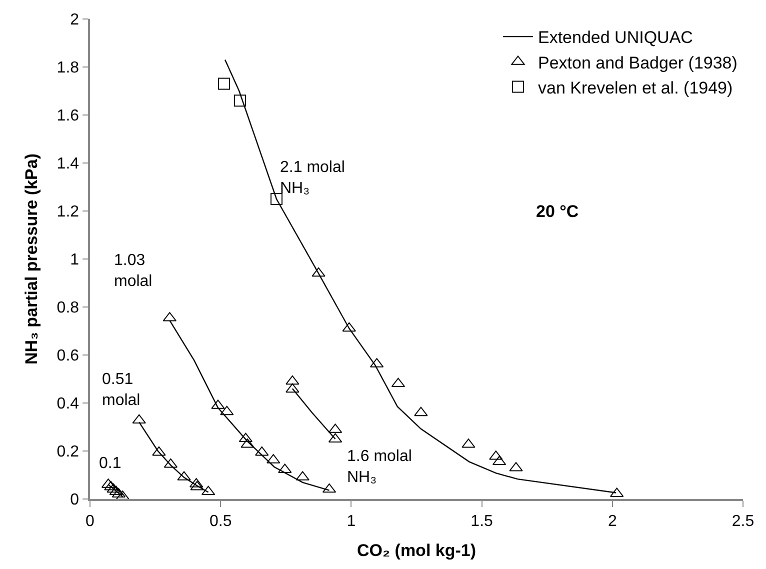  I want to click on x-tick-label: 0.5, so click(220, 521).